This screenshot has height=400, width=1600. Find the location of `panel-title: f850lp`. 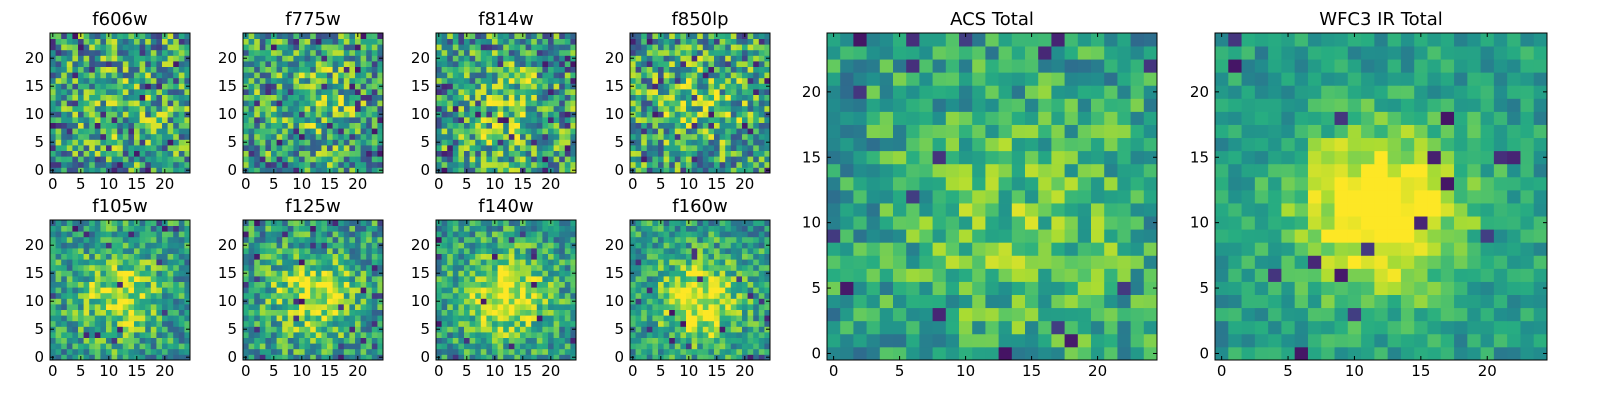

panel-title: f850lp is located at coordinates (699, 19).